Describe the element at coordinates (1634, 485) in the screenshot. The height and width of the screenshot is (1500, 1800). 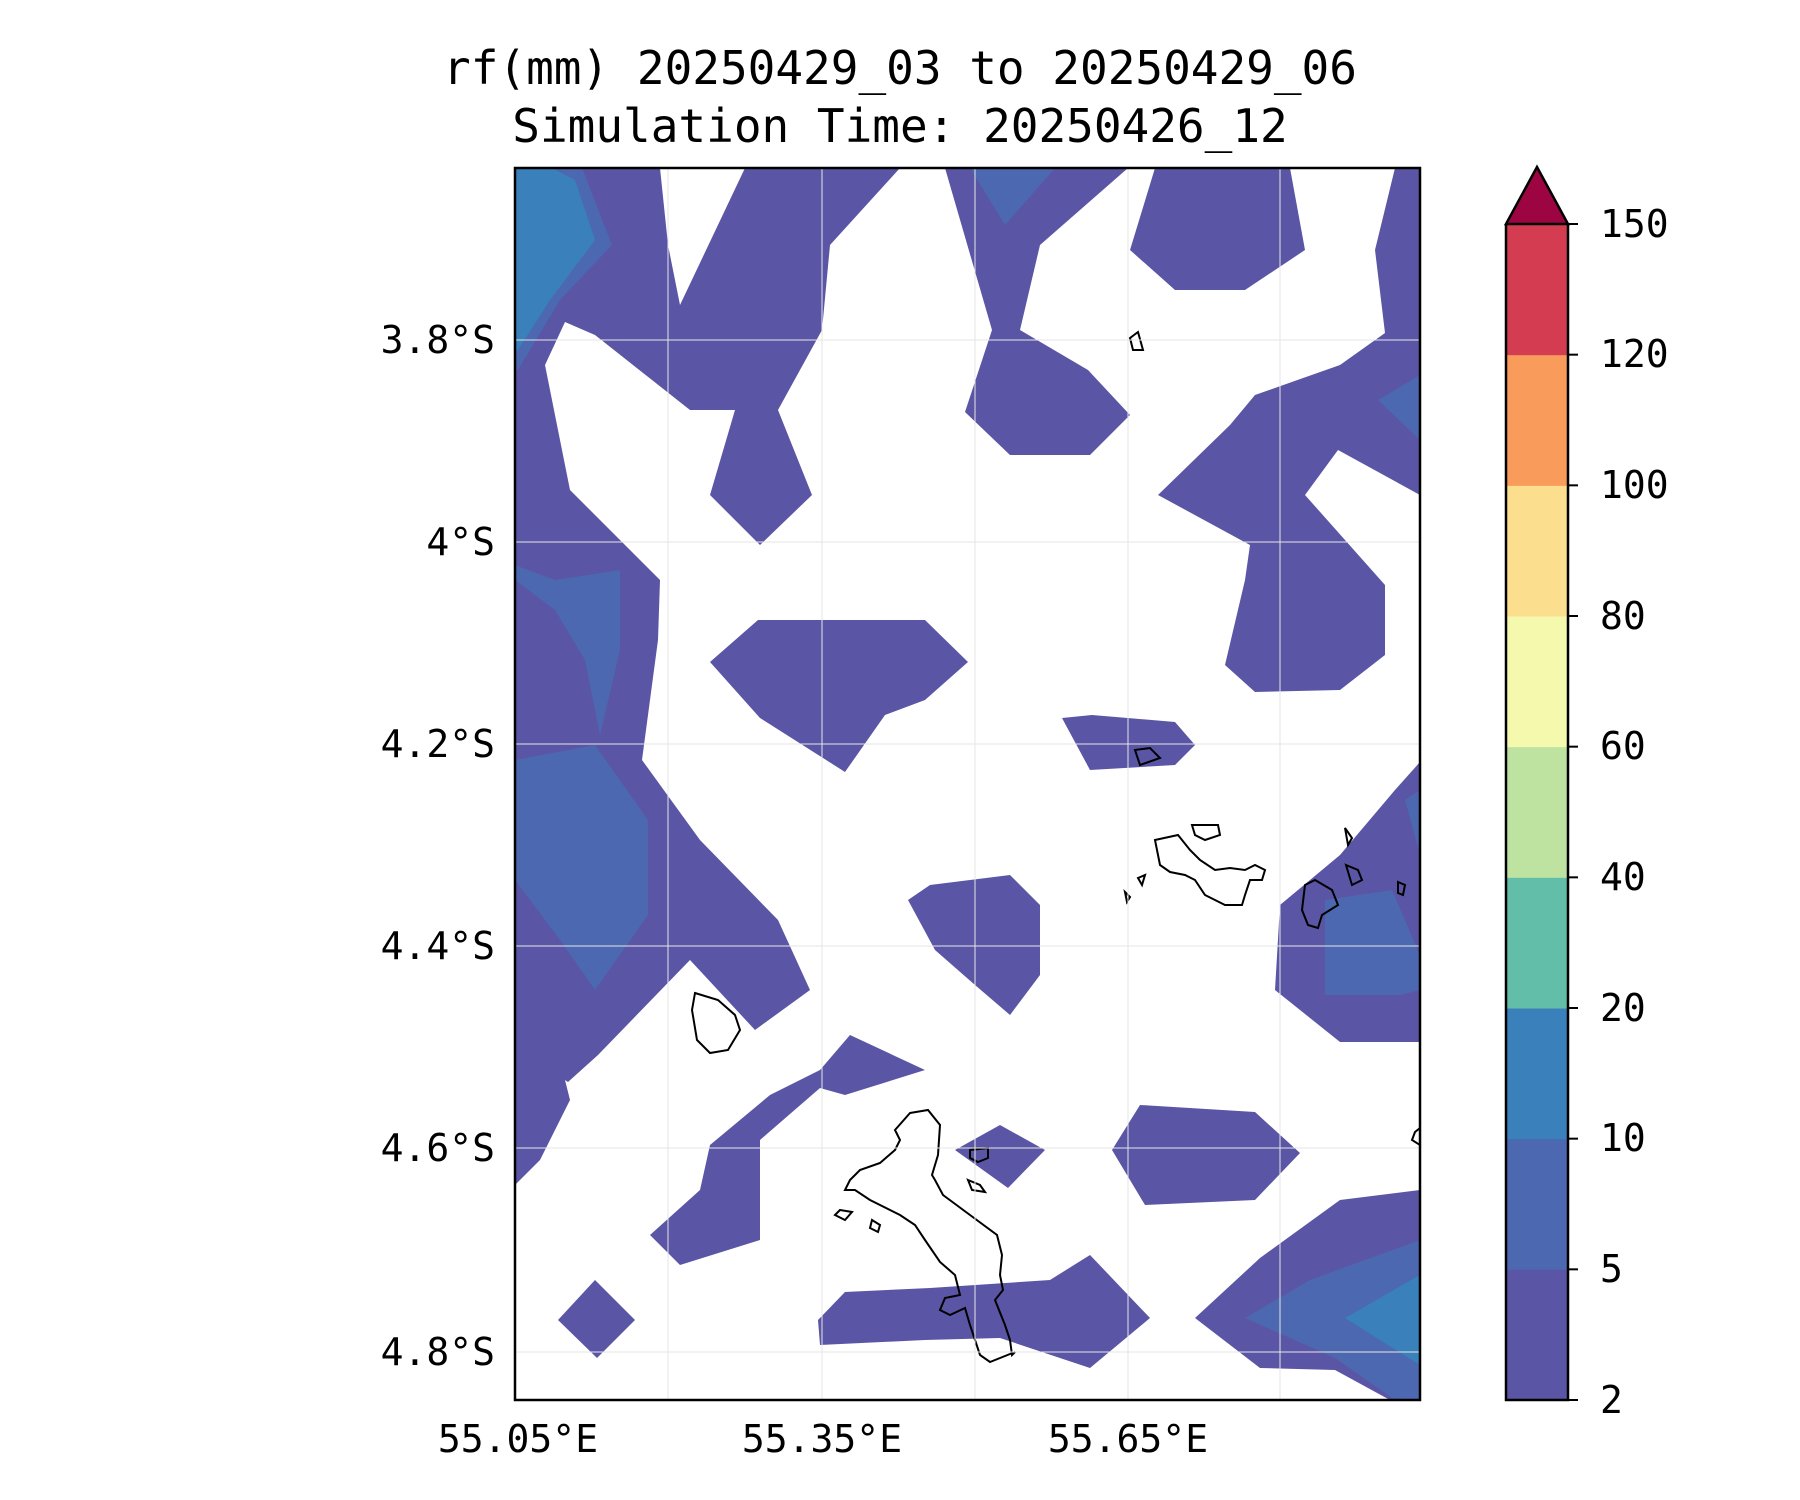
I see `colorbar-tick-label: 100` at that location.